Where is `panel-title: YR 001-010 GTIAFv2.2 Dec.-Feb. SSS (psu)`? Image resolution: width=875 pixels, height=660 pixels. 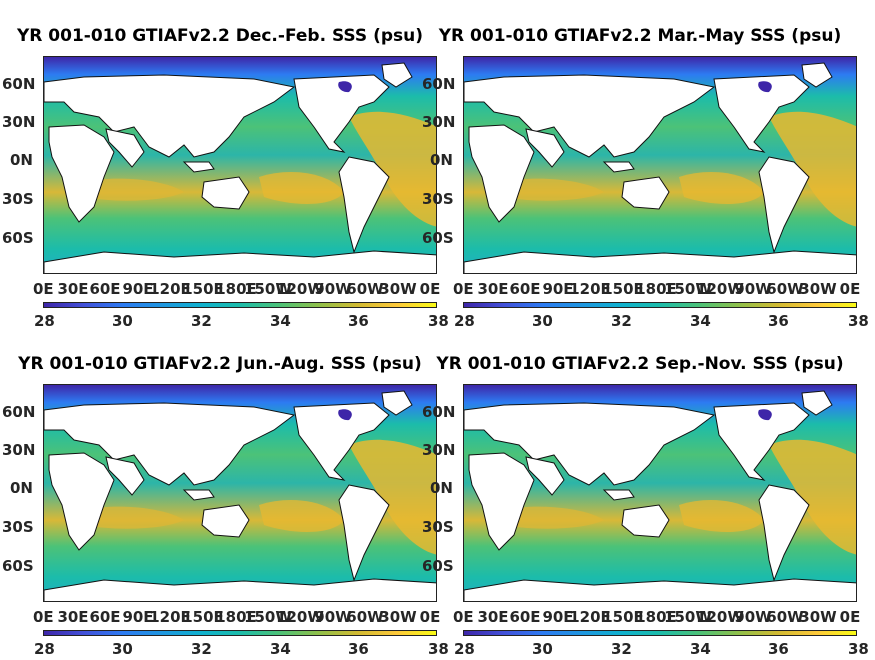 panel-title: YR 001-010 GTIAFv2.2 Dec.-Feb. SSS (psu) is located at coordinates (219, 36).